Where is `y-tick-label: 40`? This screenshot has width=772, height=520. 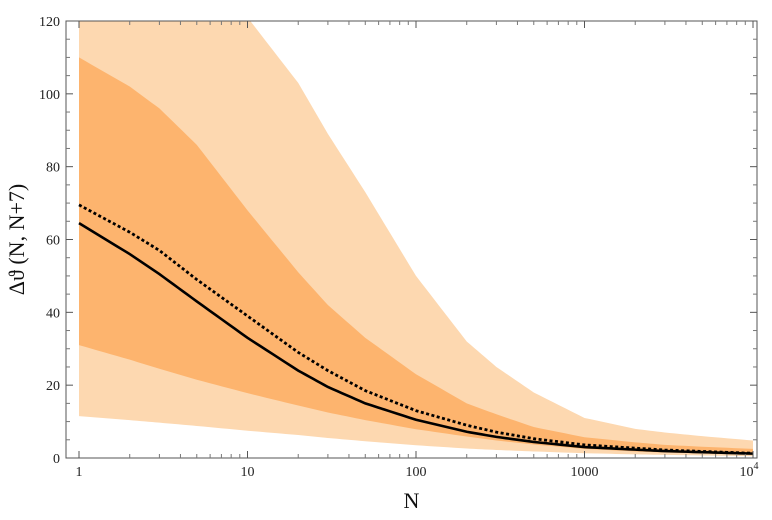 y-tick-label: 40 is located at coordinates (53, 313).